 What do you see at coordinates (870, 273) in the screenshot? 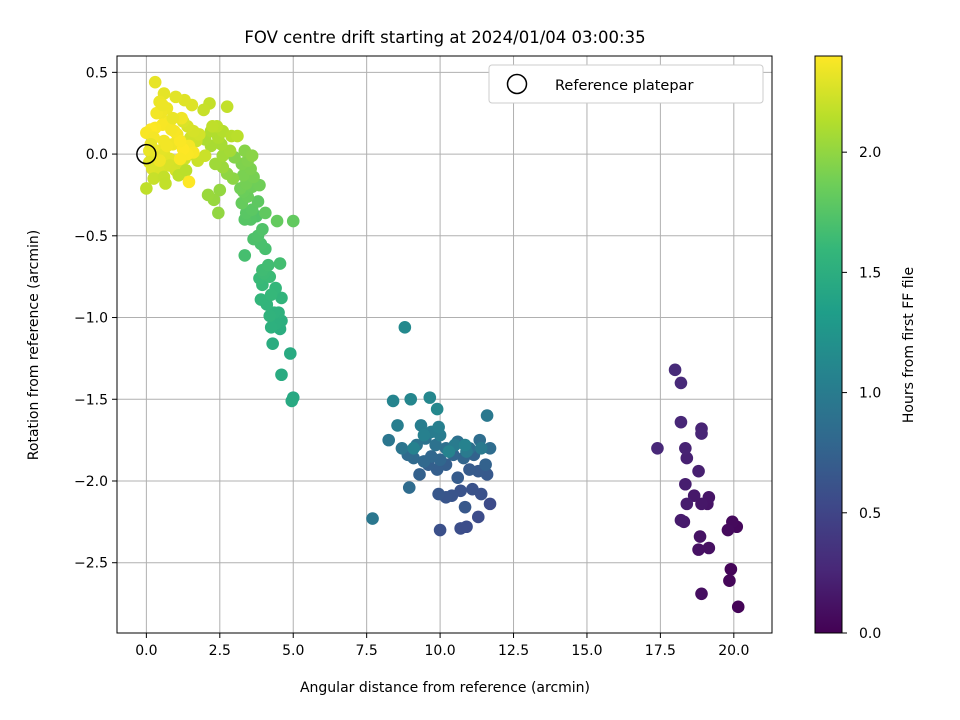
I see `colorbar-tick-label: 1.5` at bounding box center [870, 273].